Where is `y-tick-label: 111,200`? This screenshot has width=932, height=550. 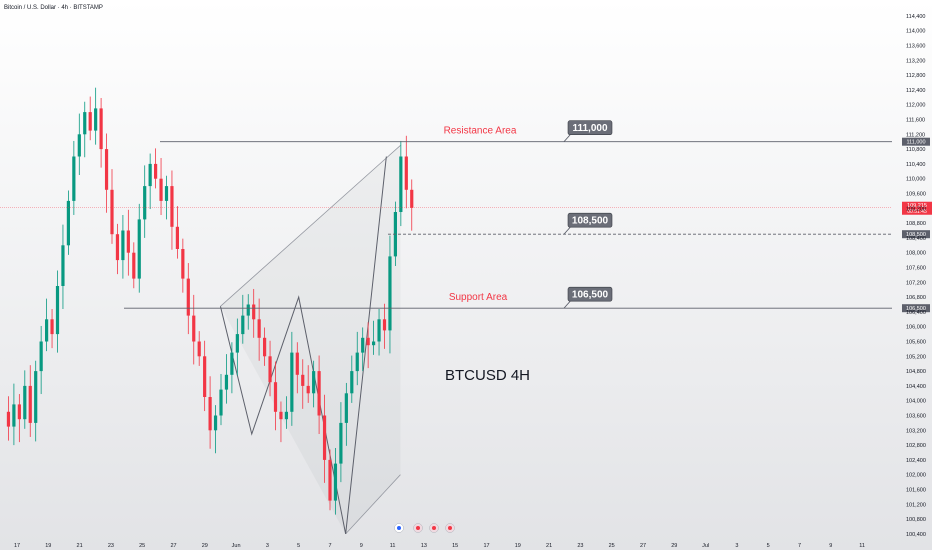 y-tick-label: 111,200 is located at coordinates (915, 135).